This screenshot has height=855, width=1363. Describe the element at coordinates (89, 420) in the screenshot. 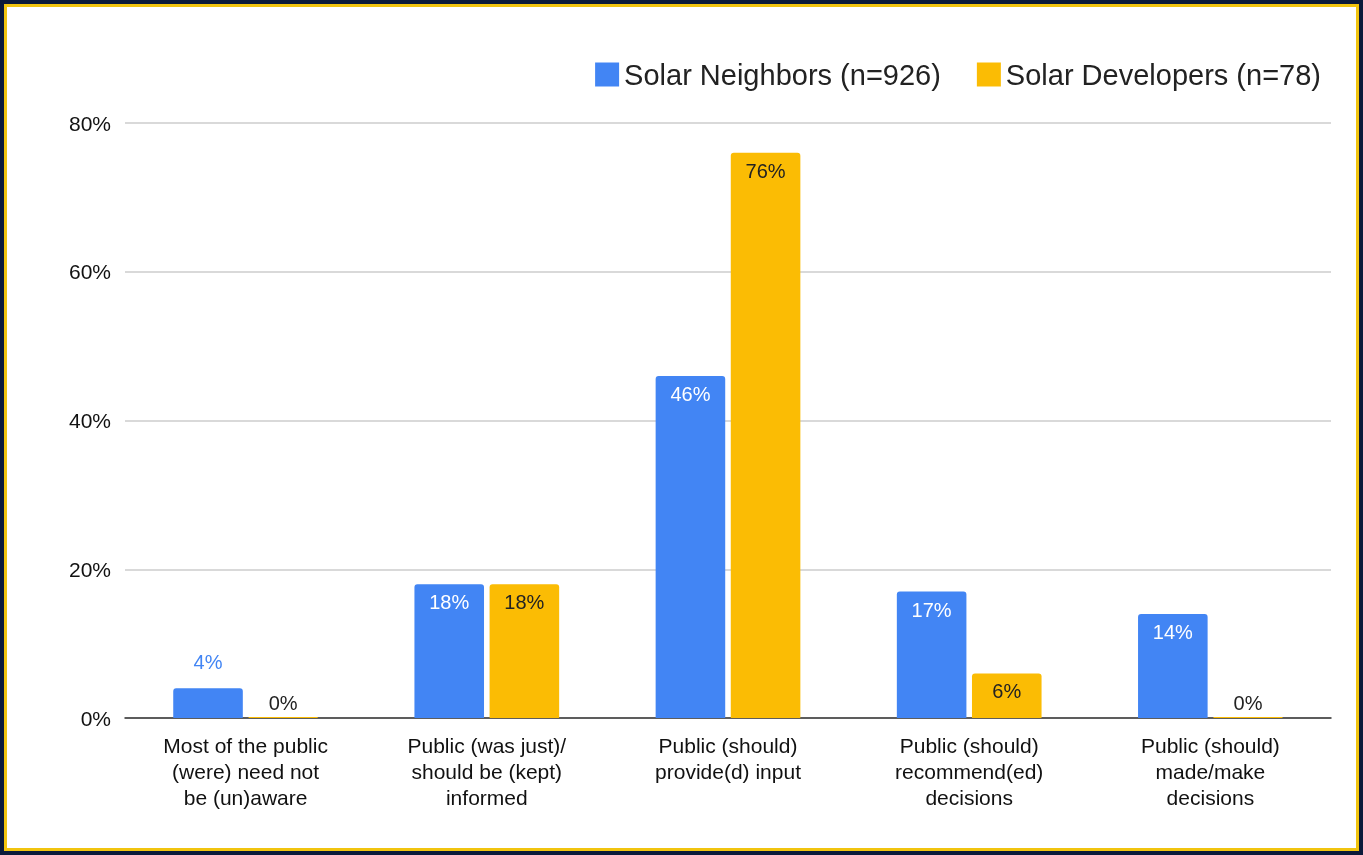

I see `y-tick-label: 40%` at that location.